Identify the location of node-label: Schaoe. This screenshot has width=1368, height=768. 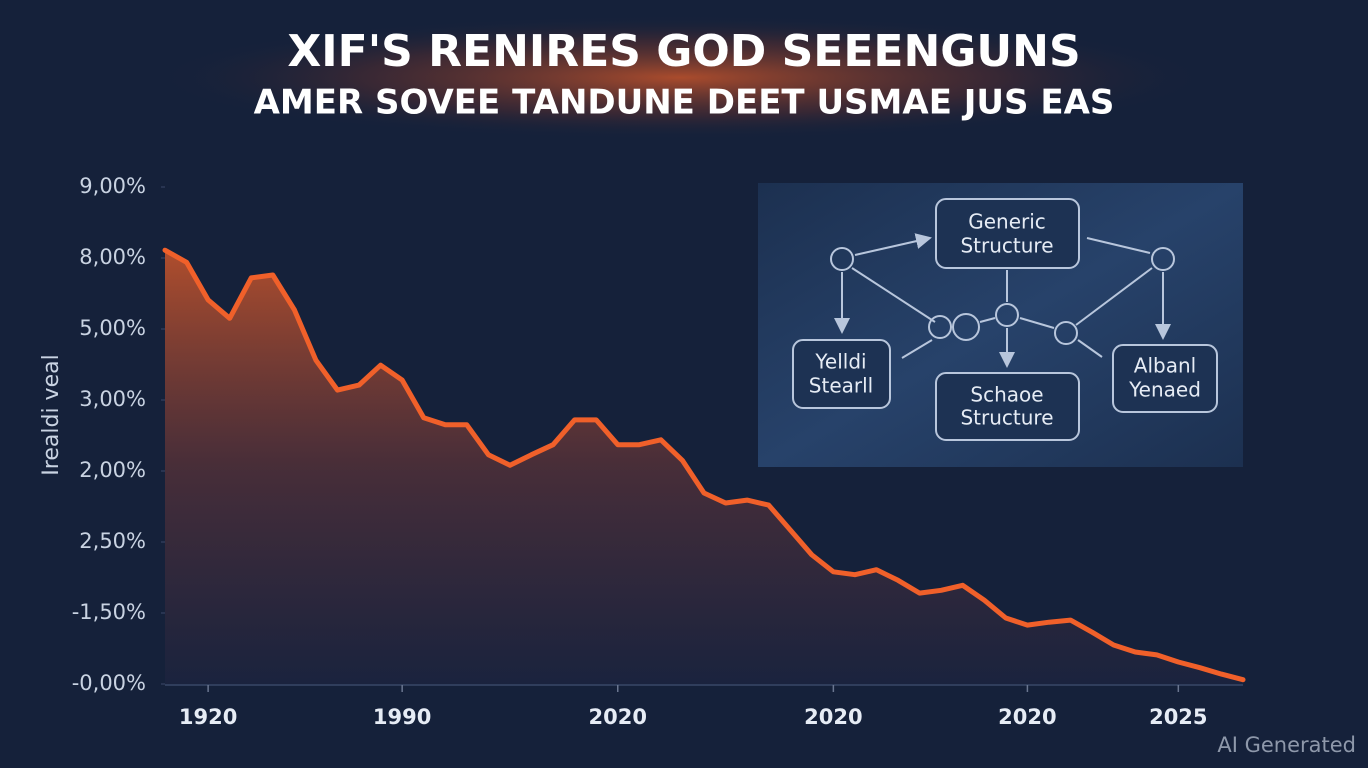
(1006, 395).